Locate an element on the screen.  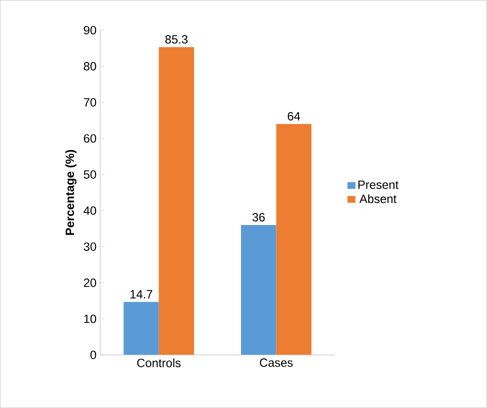
y-axis-title: Percentage (%) is located at coordinates (70, 192).